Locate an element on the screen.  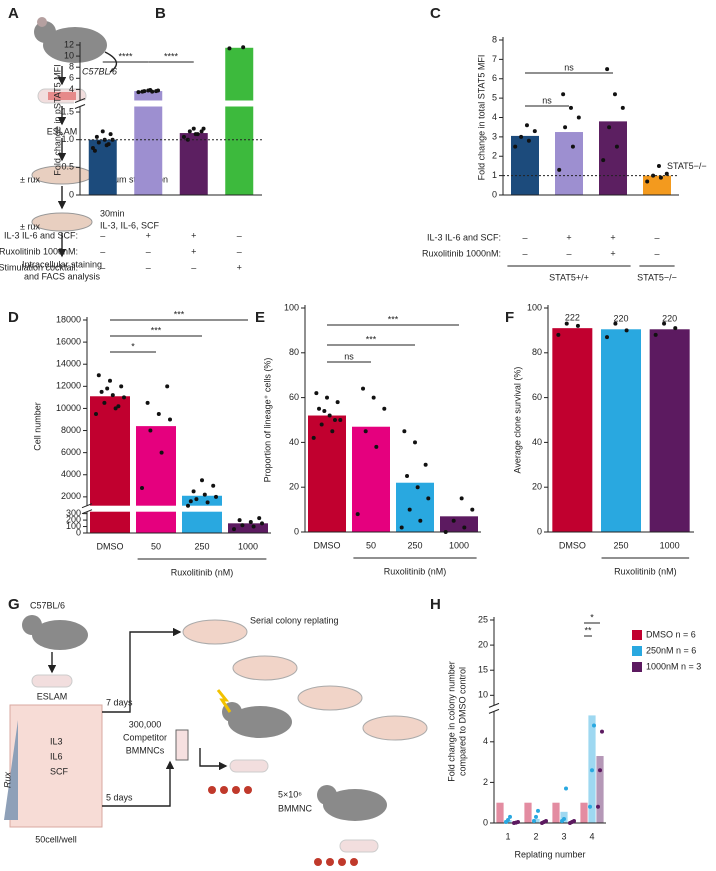
y-tick-label: 1.5 is located at coordinates (67, 111).